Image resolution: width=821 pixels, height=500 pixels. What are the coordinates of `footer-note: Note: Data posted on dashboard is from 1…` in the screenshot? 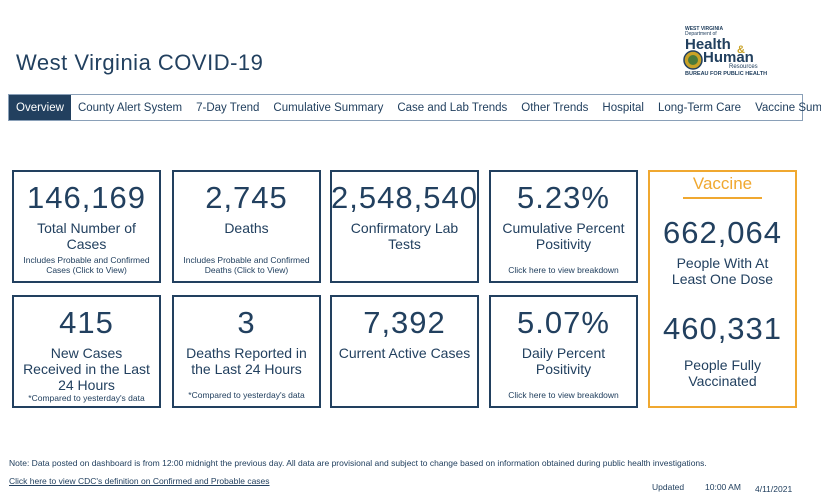 It's located at (358, 463).